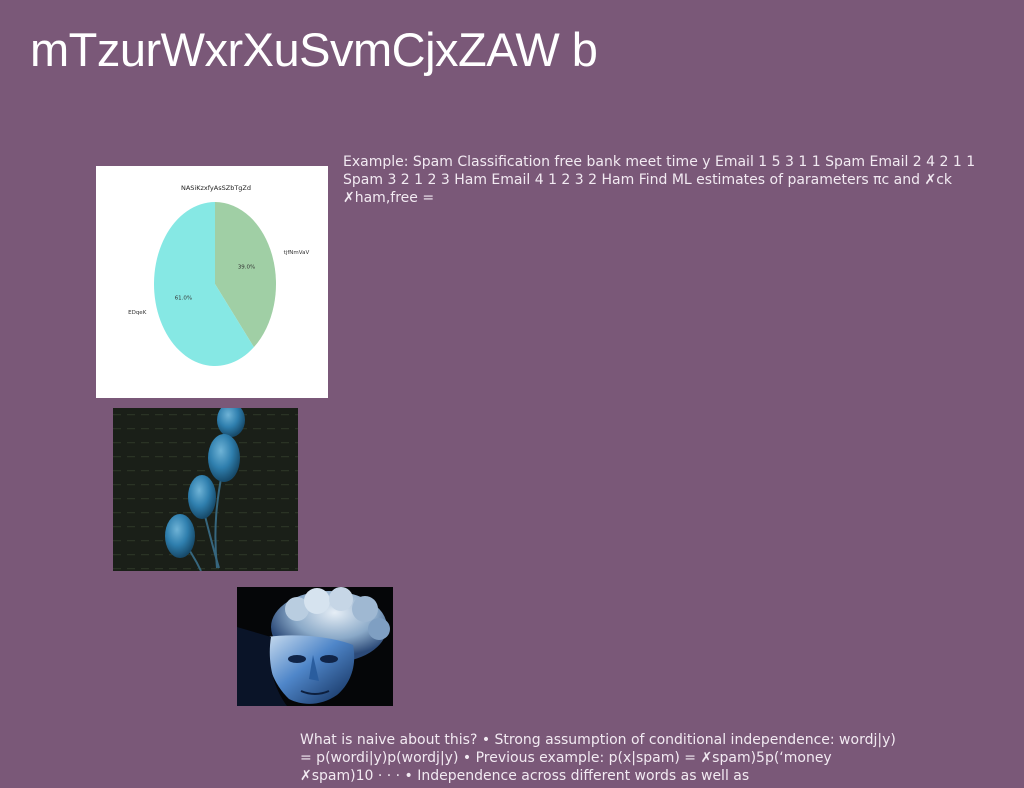  Describe the element at coordinates (203, 284) in the screenshot. I see `pie-slice-EDqeK` at that location.